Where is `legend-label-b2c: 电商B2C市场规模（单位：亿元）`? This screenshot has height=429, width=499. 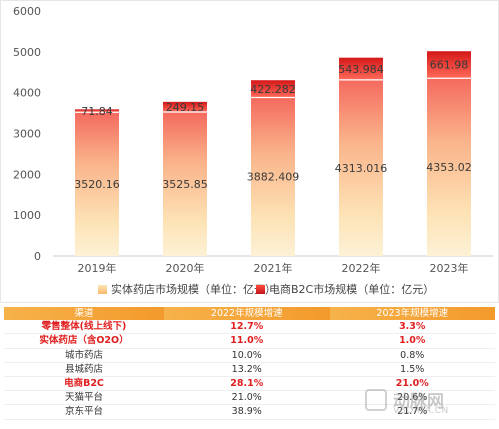 legend-label-b2c: 电商B2C市场规模（单位：亿元） is located at coordinates (352, 289).